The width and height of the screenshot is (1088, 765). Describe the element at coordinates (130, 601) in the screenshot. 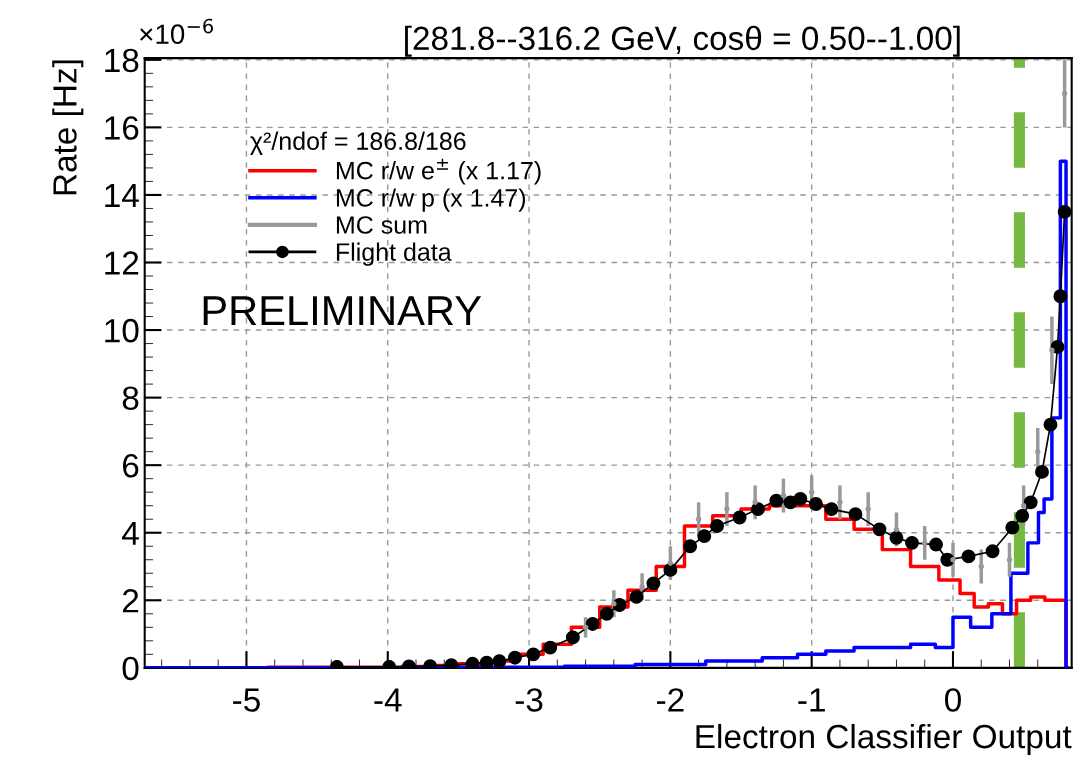

I see `y-tick-label: 2` at that location.